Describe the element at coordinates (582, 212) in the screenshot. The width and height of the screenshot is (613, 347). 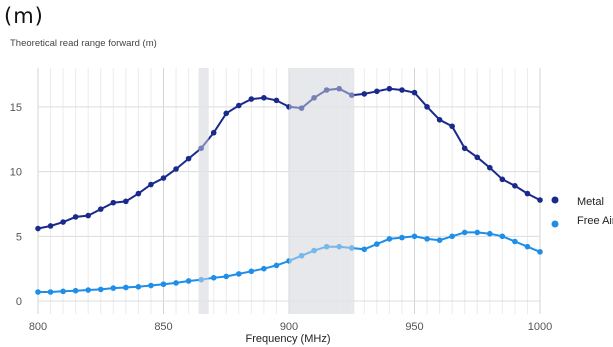
I see `legend: Metal Free Air` at that location.